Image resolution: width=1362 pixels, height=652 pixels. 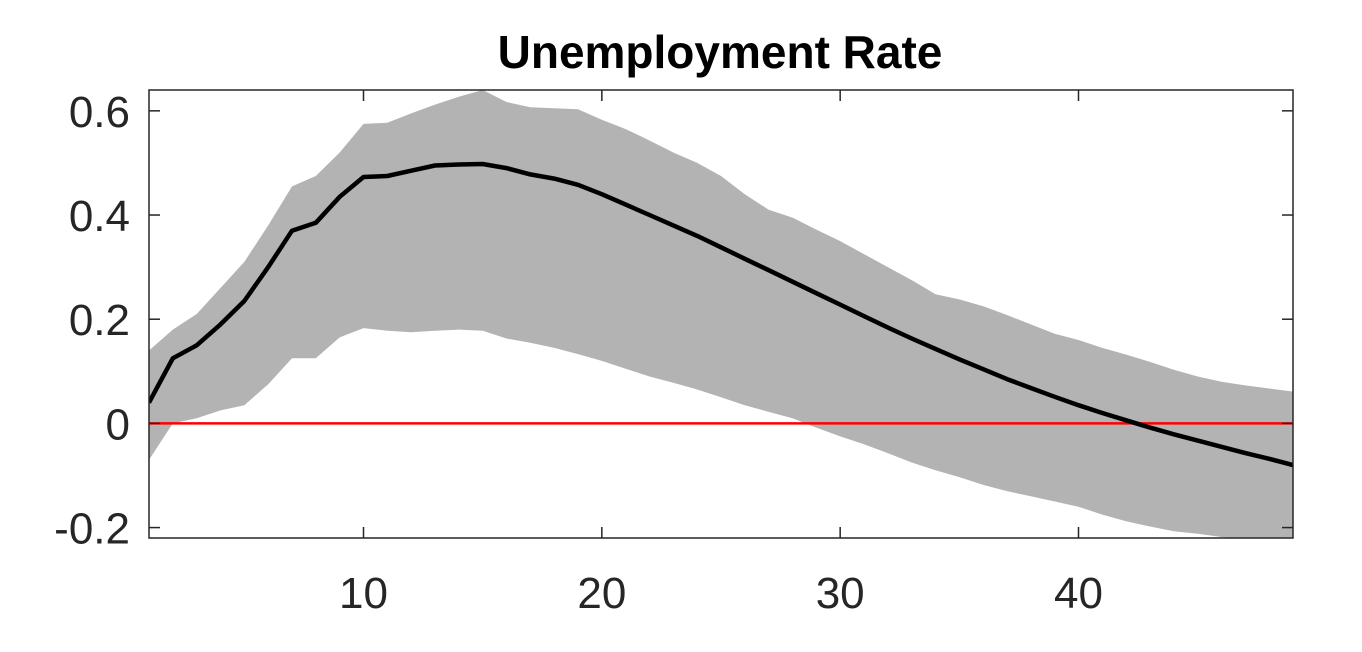 What do you see at coordinates (720, 52) in the screenshot?
I see `chart-title: Unemployment Rate` at bounding box center [720, 52].